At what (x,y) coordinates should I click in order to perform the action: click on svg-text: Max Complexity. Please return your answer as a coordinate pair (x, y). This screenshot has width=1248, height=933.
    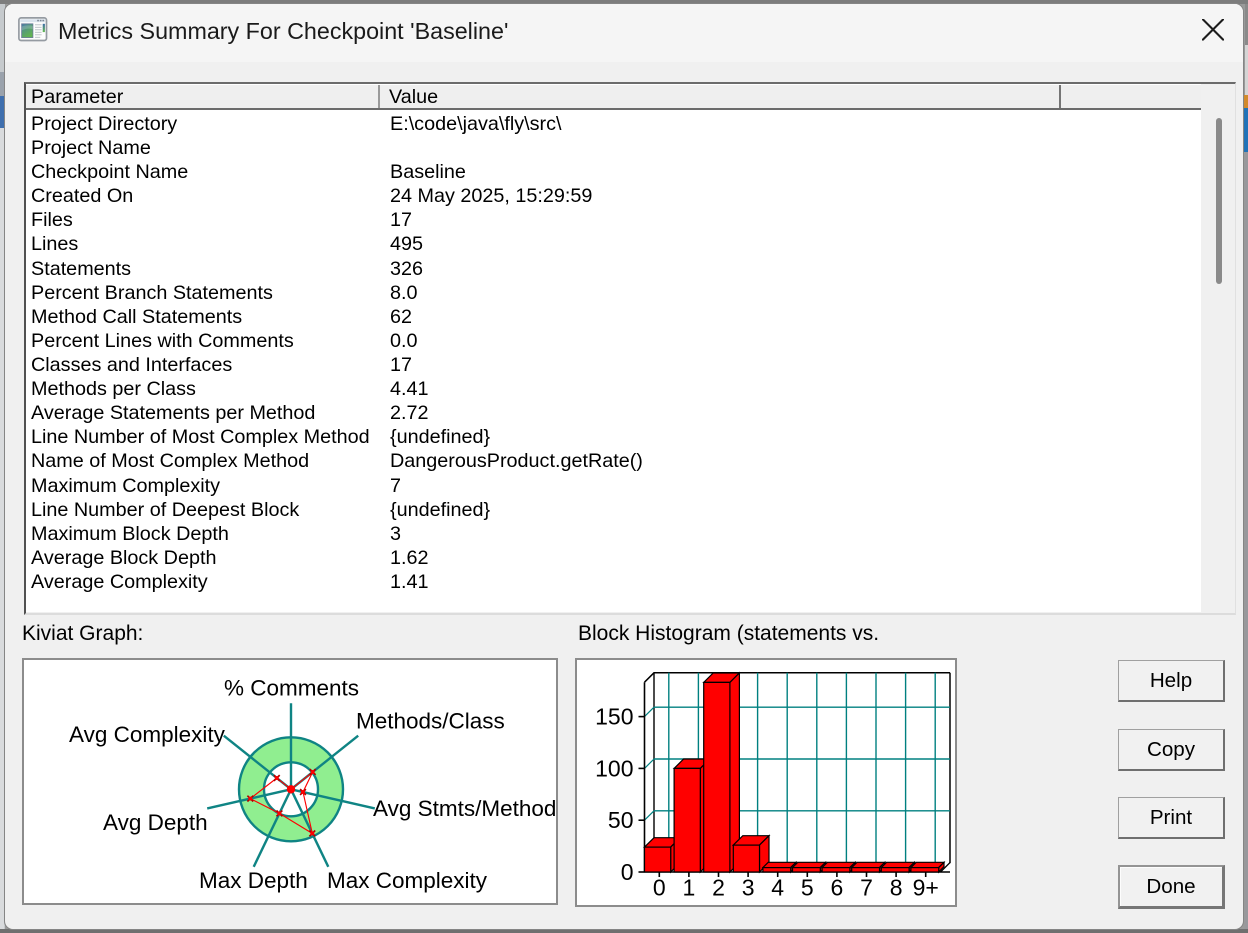
    Looking at the image, I should click on (407, 880).